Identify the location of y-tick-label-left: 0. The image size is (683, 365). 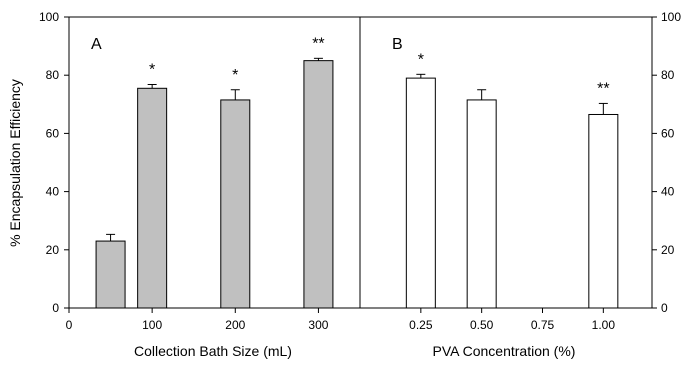
(55, 308).